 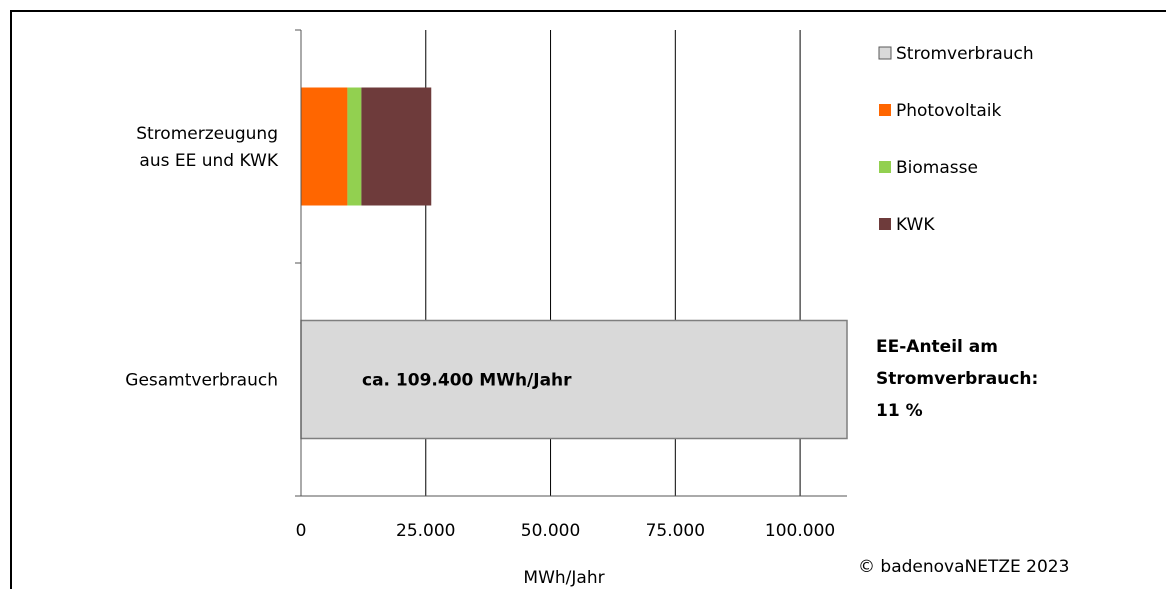 I want to click on x-tick-label: 25.000, so click(x=425, y=531).